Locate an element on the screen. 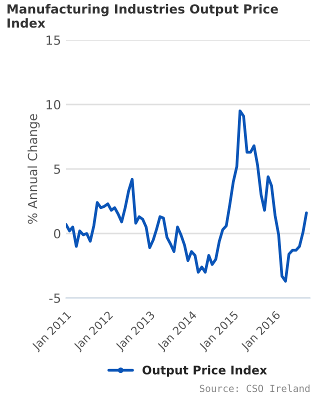 This screenshot has height=400, width=320. legend-label: Output Price Index is located at coordinates (204, 371).